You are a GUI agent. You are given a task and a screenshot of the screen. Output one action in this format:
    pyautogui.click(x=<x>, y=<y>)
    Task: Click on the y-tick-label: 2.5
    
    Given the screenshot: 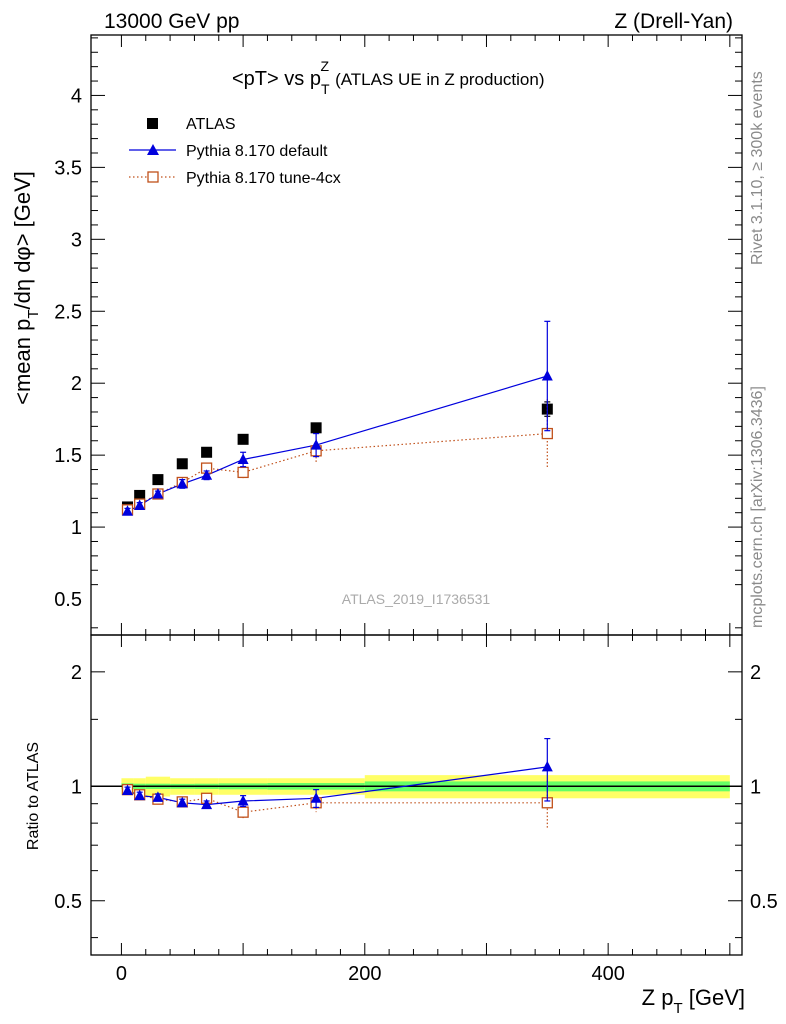 What is the action you would take?
    pyautogui.click(x=68, y=312)
    